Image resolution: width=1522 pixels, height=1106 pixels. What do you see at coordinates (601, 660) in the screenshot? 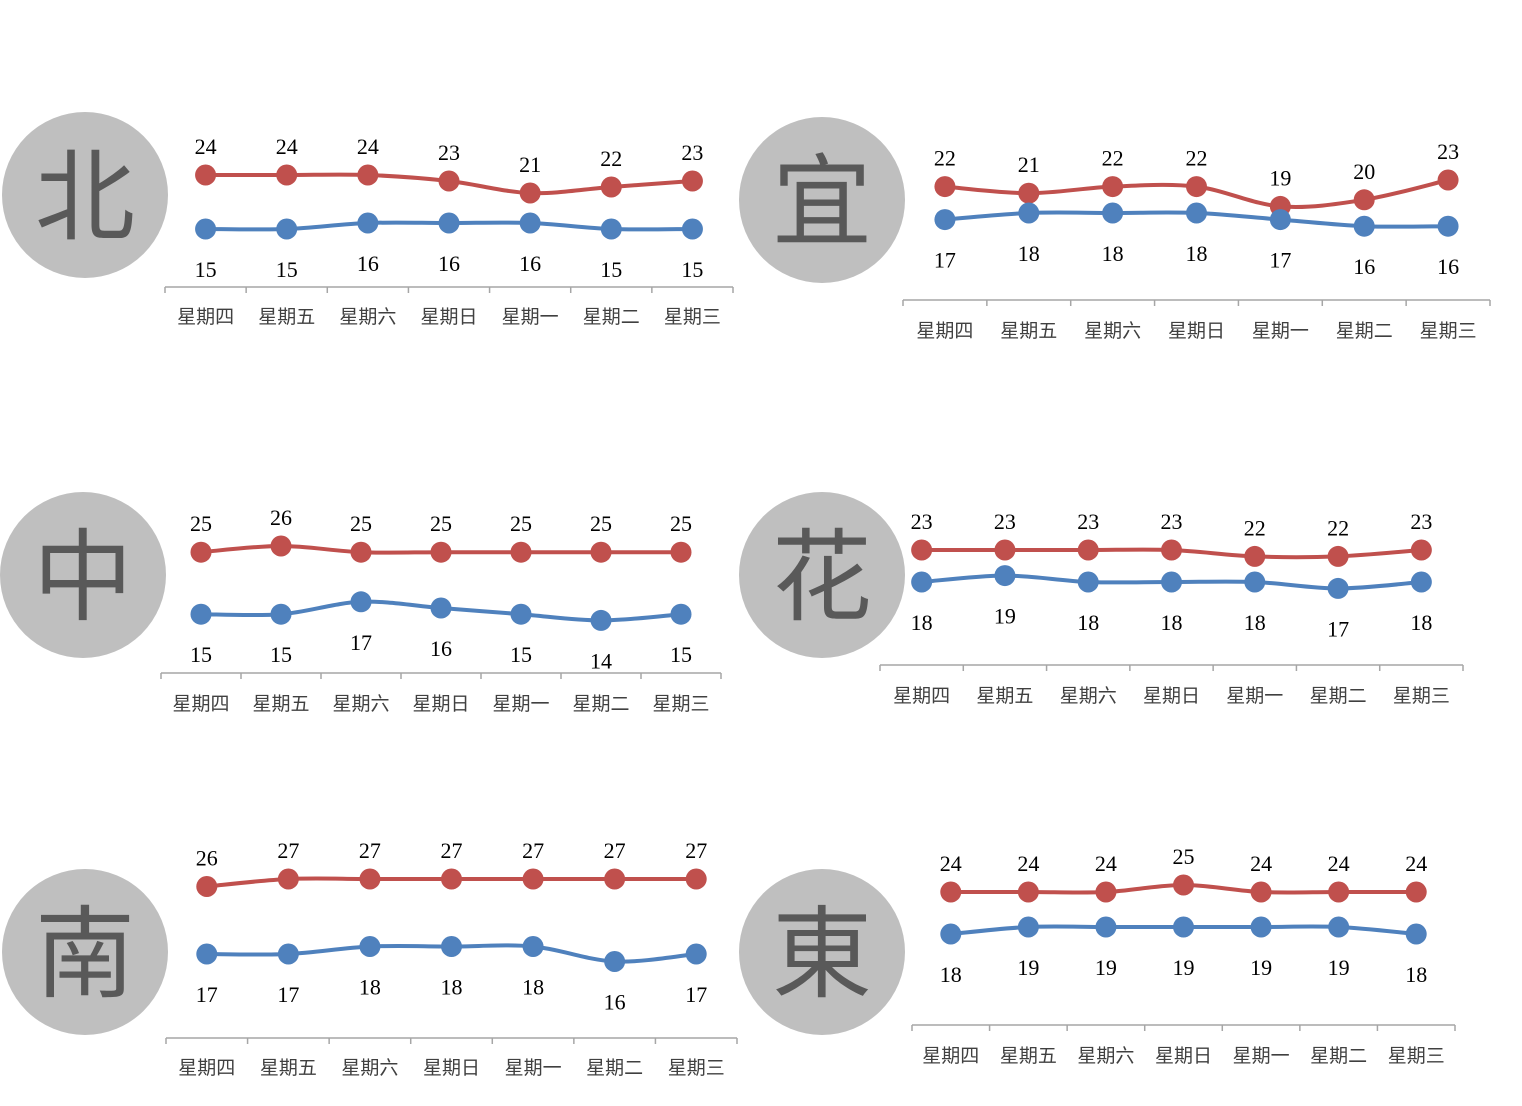
I see `low-temp-label: 14` at bounding box center [601, 660].